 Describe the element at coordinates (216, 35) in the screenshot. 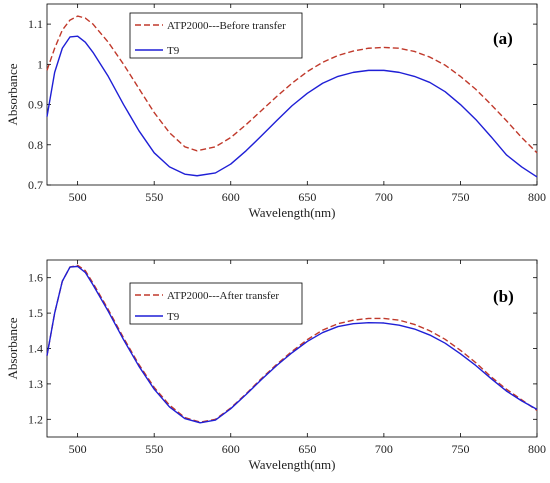

I see `legend: ATP2000---Before transfer T9` at that location.